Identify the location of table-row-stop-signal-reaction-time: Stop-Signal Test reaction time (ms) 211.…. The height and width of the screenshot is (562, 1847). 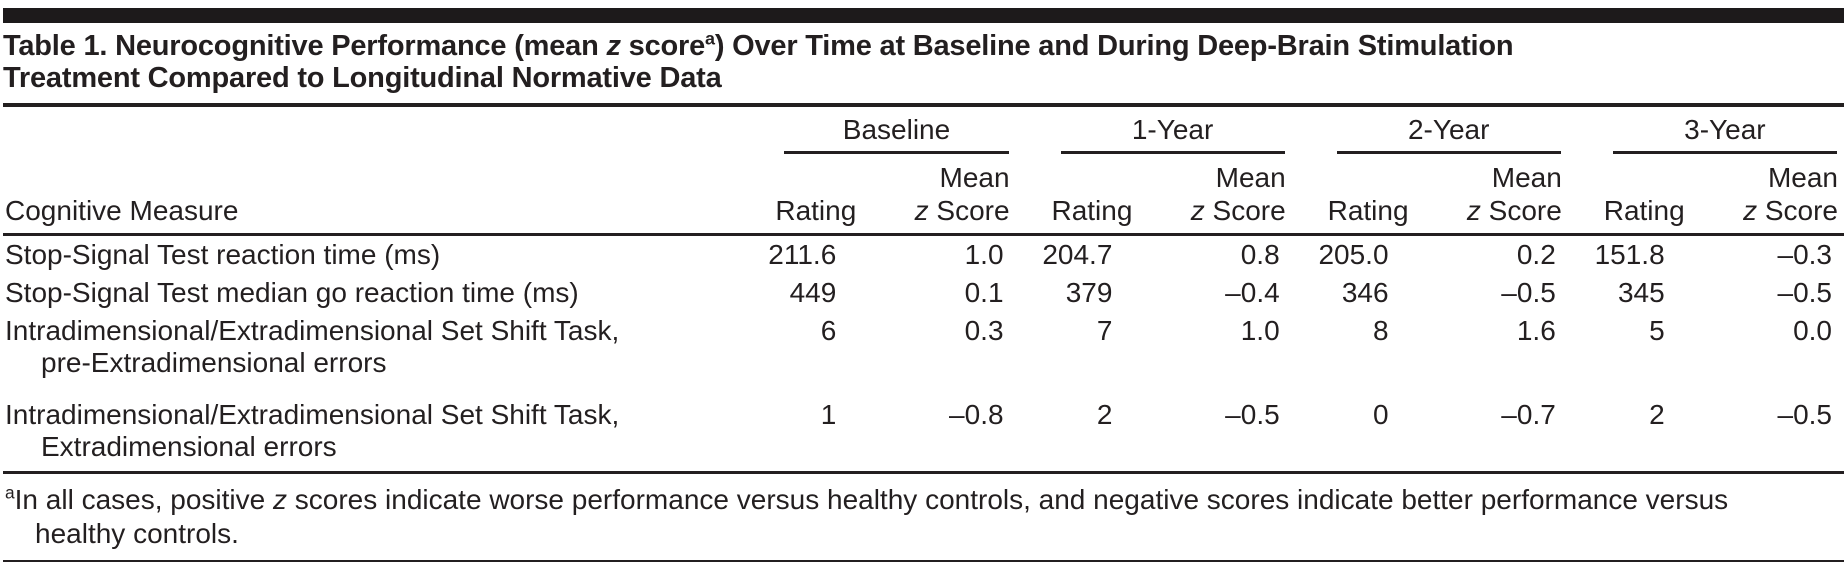
(923, 254).